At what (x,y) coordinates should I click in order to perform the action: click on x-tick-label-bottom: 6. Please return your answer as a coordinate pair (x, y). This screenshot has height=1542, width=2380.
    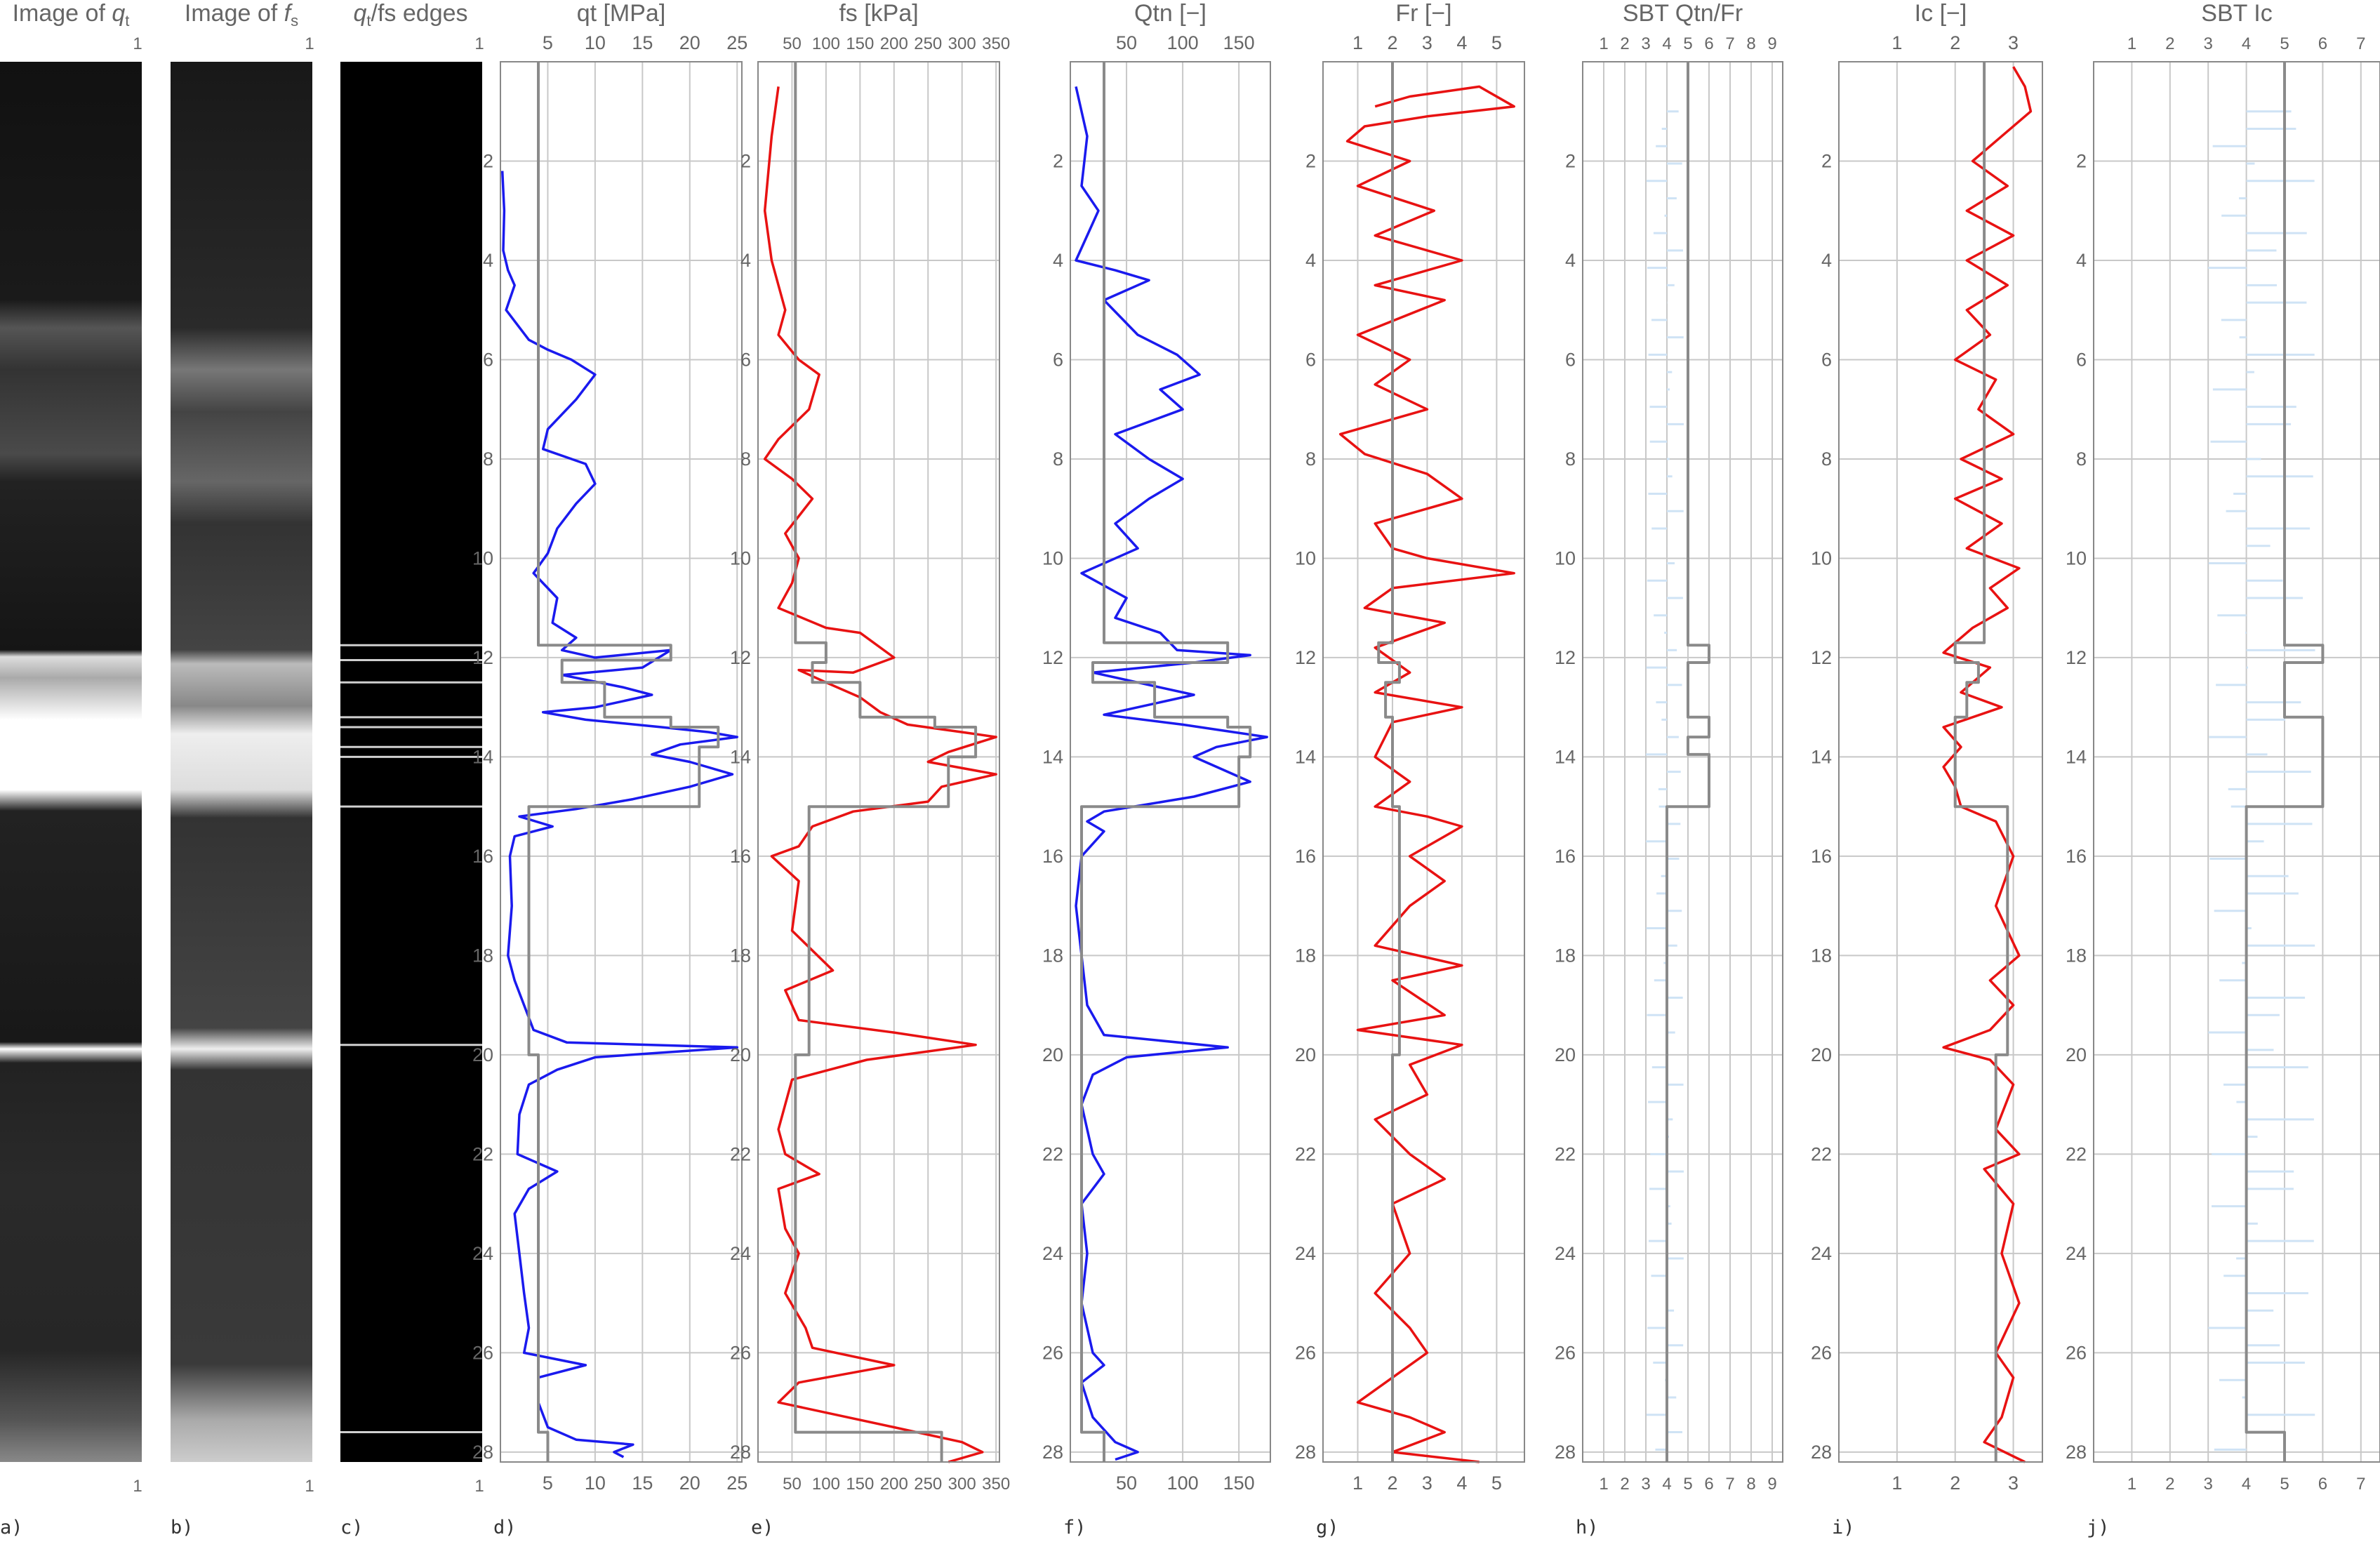
    Looking at the image, I should click on (1708, 1484).